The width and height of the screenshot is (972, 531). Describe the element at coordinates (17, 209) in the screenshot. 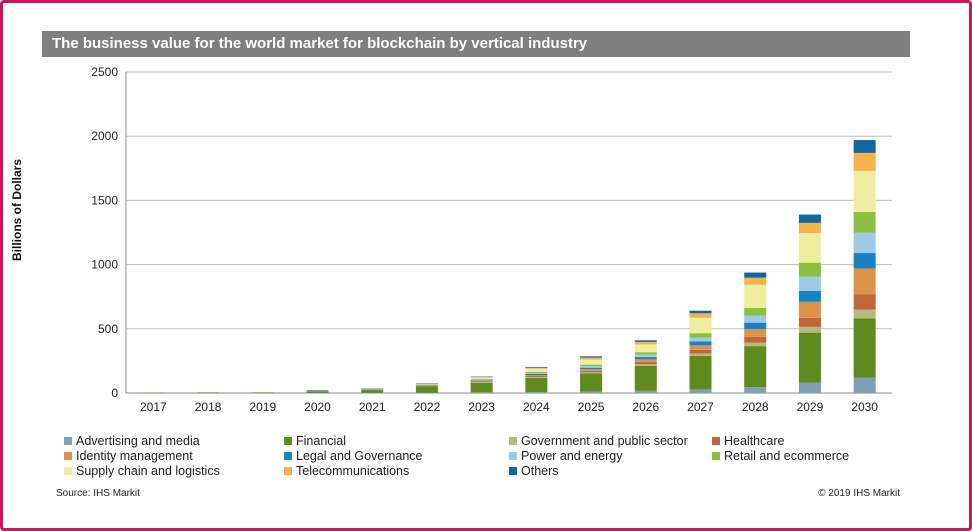

I see `y-axis-label: Billions of Dollars` at that location.